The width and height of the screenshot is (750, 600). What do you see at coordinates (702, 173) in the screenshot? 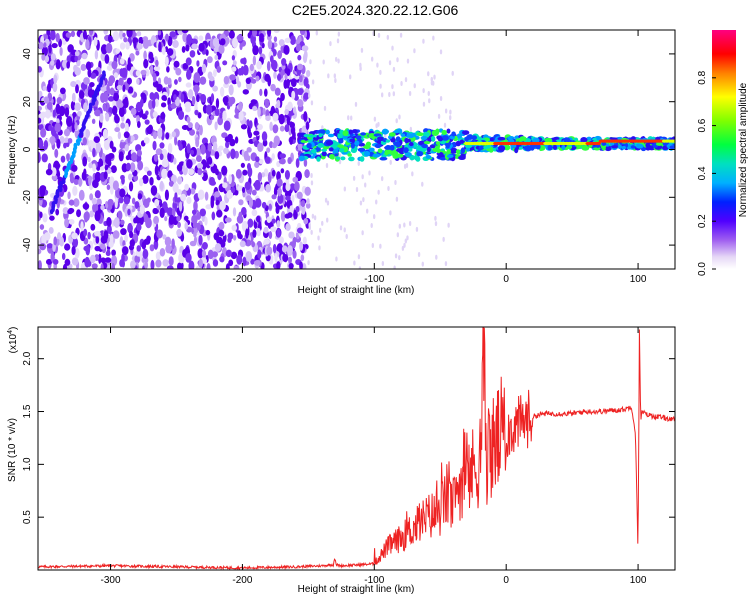
I see `colorbar-tick-label: 0.4` at bounding box center [702, 173].